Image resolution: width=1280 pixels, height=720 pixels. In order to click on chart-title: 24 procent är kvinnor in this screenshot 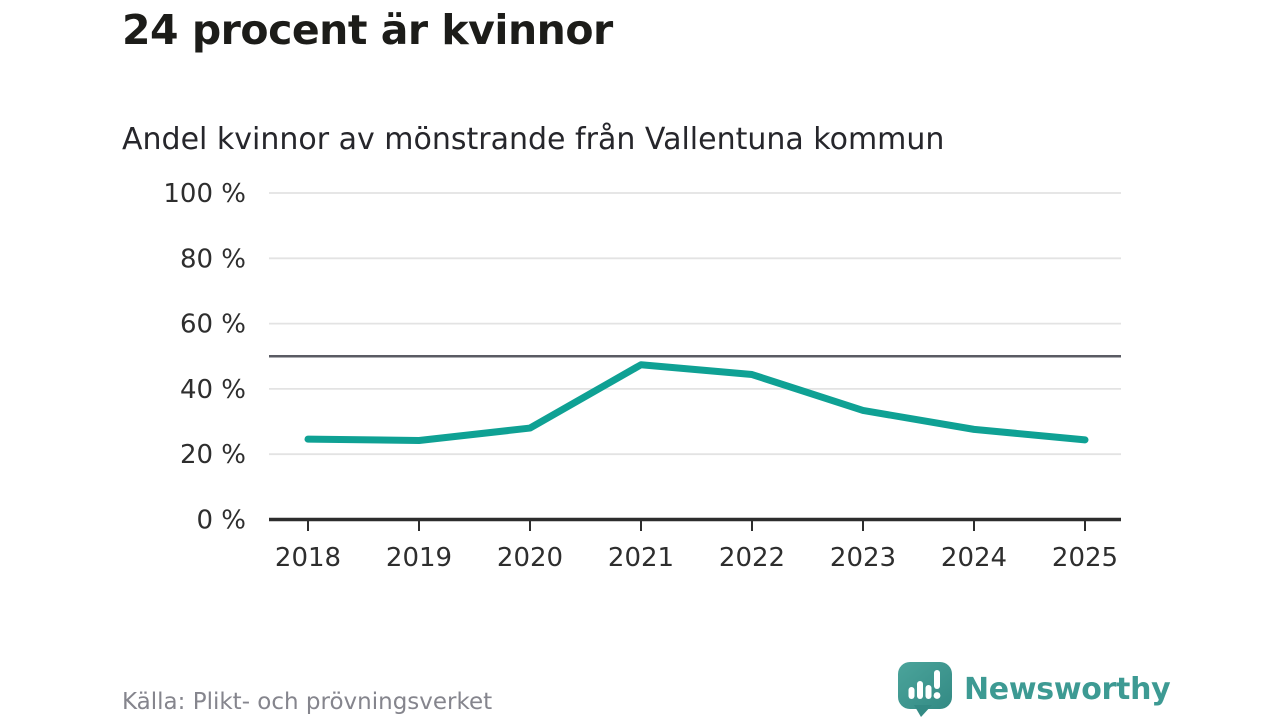, I will do `click(367, 30)`.